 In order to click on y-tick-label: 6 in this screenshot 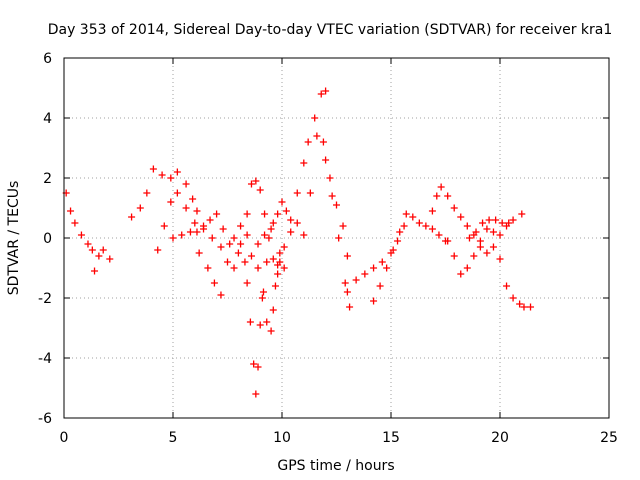, I will do `click(47, 59)`.